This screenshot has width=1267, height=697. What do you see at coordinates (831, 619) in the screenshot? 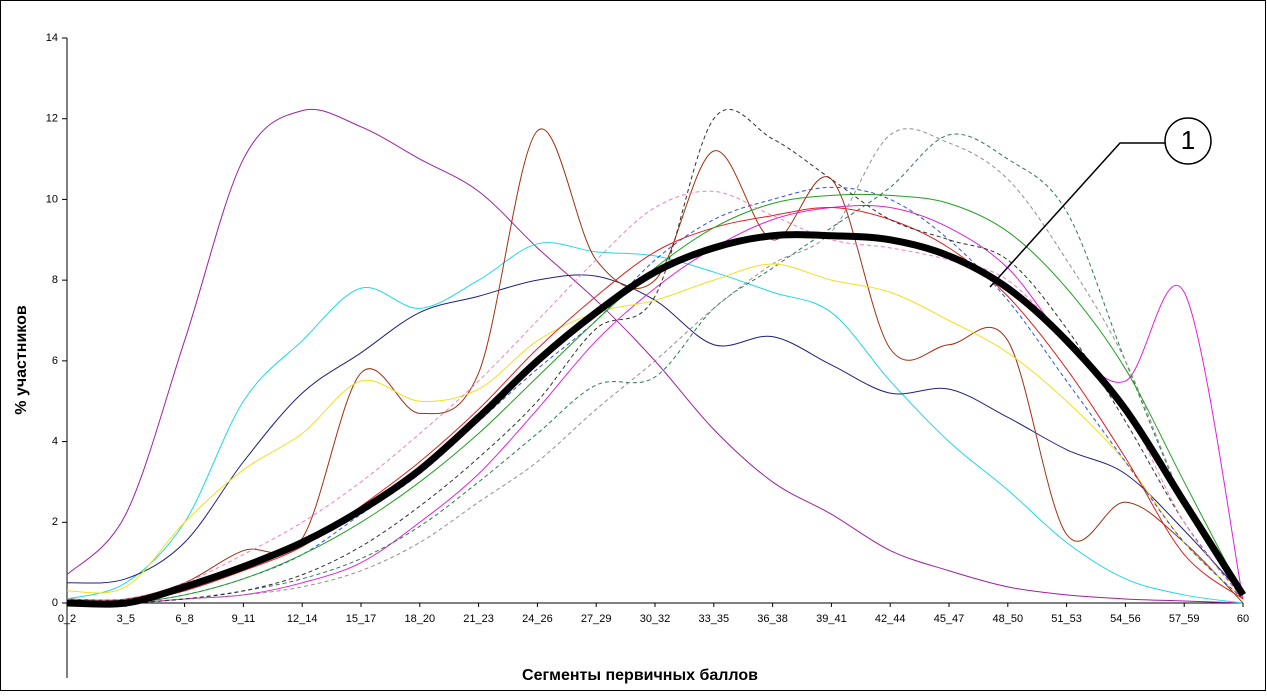
I see `x-tick-label: 39_41` at bounding box center [831, 619].